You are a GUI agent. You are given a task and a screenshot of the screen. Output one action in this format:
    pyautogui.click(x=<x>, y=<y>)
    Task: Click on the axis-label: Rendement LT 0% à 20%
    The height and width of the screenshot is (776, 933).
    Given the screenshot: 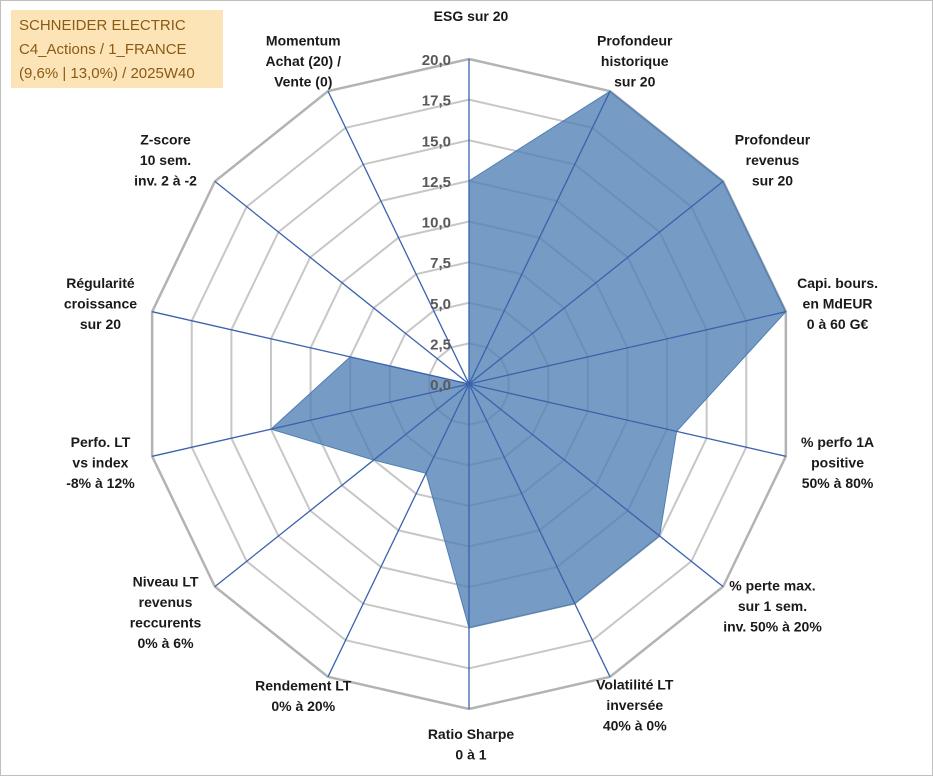 What is the action you would take?
    pyautogui.click(x=303, y=696)
    